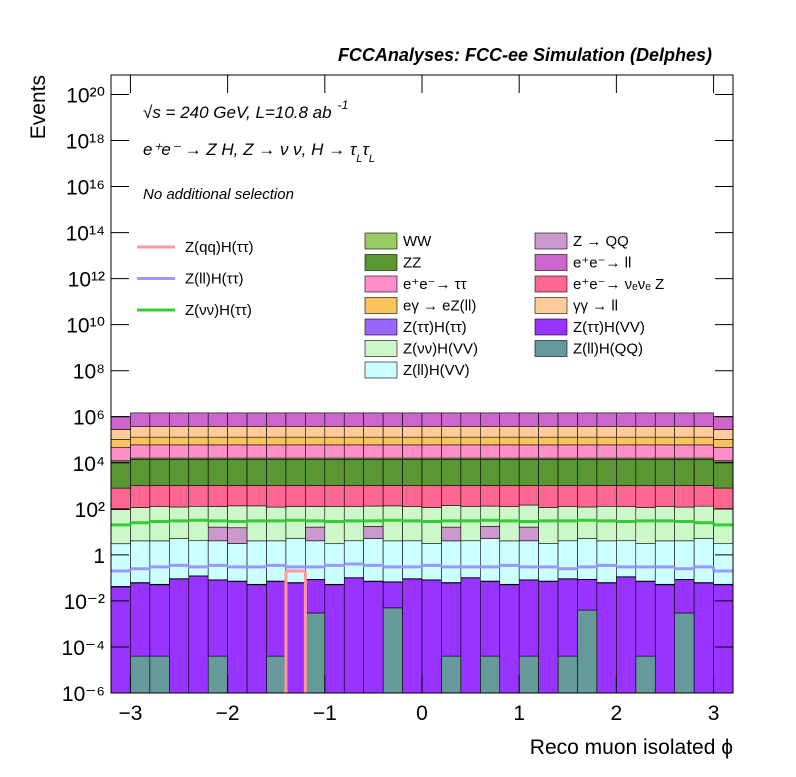 This screenshot has width=796, height=777. What do you see at coordinates (85, 188) in the screenshot?
I see `y-tick-label: 10¹⁶` at bounding box center [85, 188].